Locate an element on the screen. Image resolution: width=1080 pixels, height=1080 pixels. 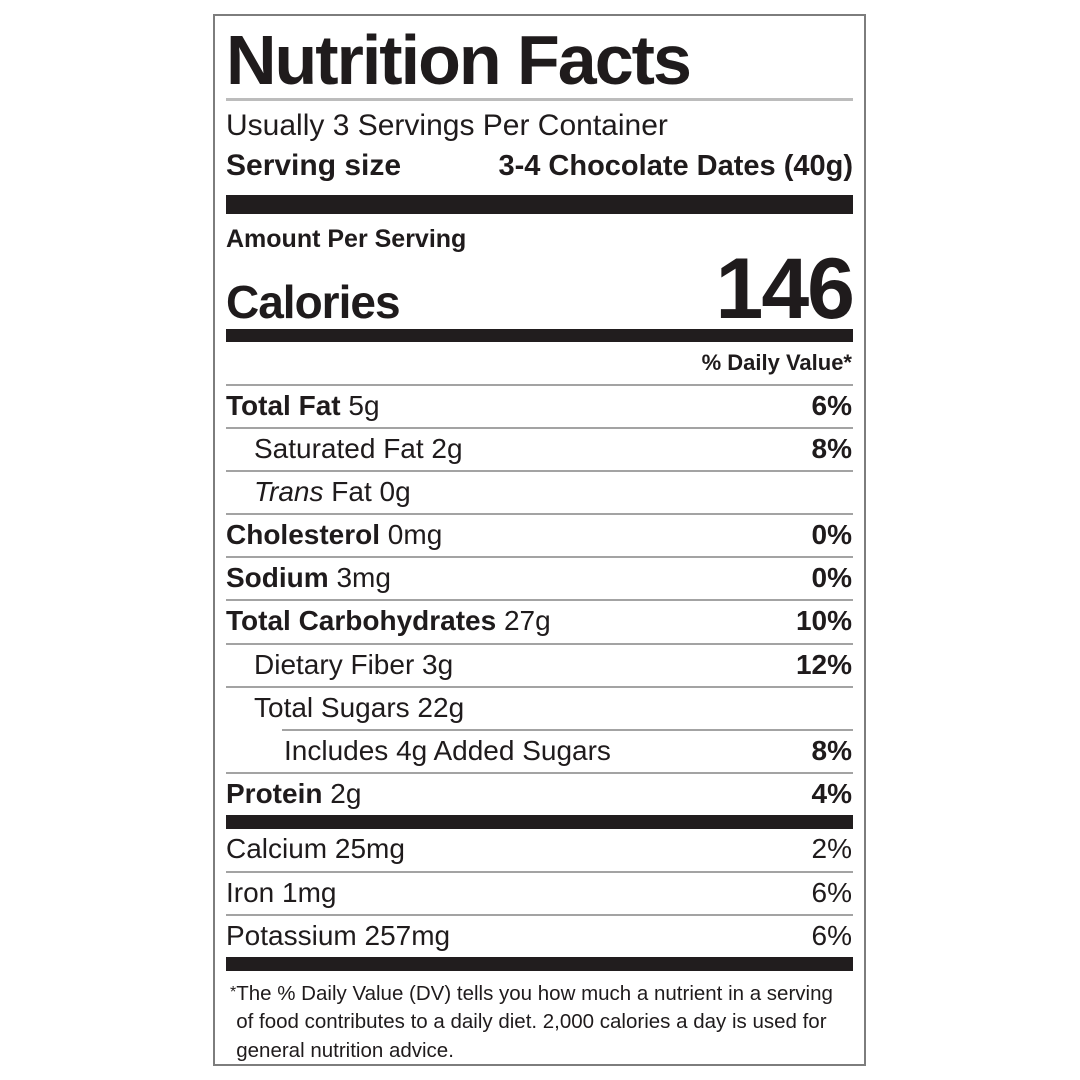
nutrient-row-daily-value: 12% is located at coordinates (823, 664).